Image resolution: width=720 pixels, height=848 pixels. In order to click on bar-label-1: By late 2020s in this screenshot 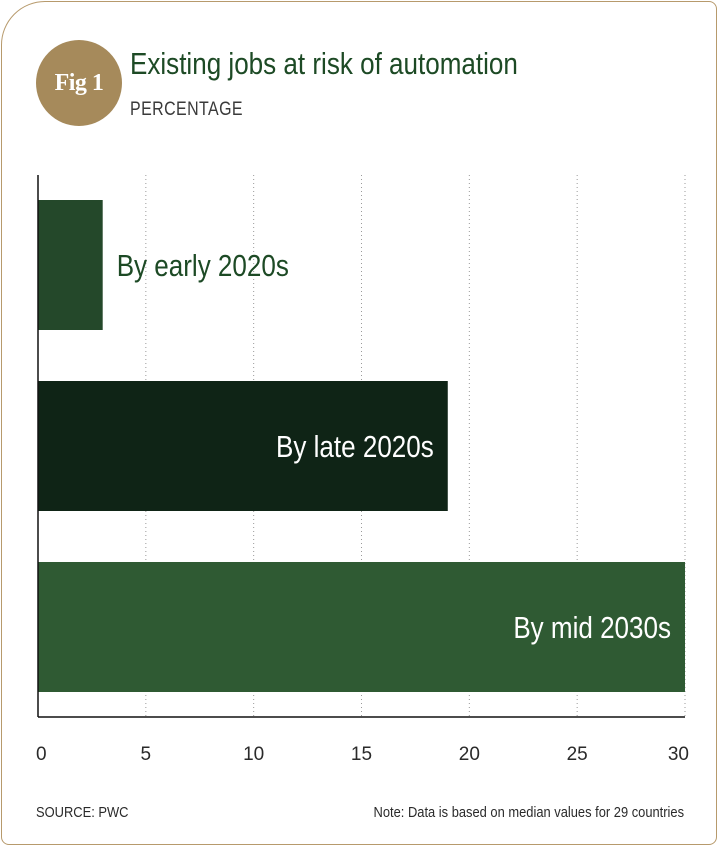, I will do `click(355, 447)`.